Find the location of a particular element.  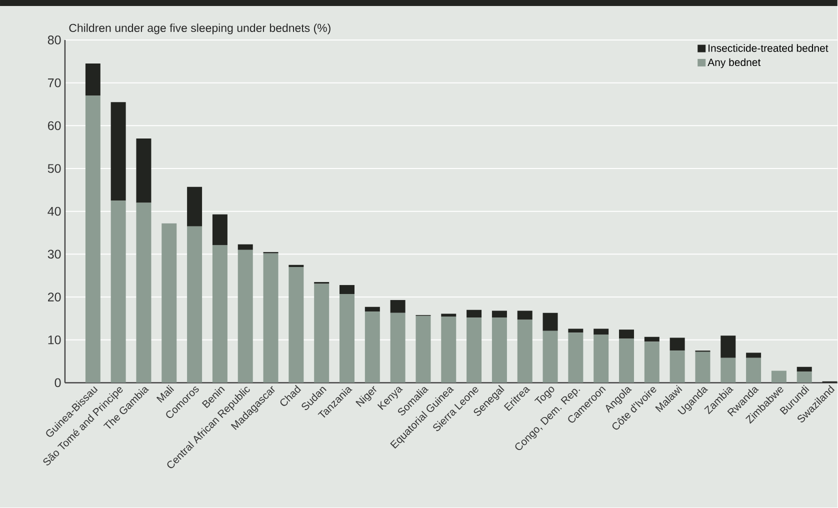

y-tick-label: 70 is located at coordinates (54, 83).